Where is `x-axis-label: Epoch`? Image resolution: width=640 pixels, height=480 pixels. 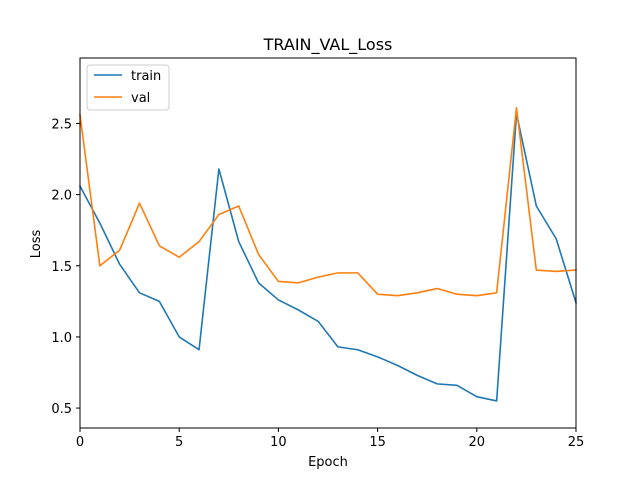
x-axis-label: Epoch is located at coordinates (328, 462).